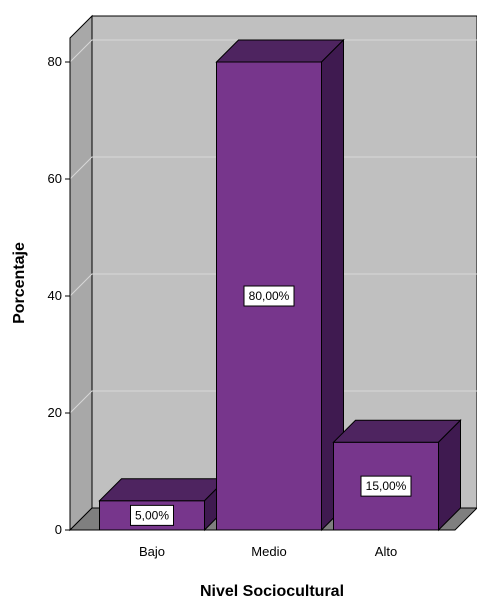 This screenshot has height=601, width=477. I want to click on y-axis-title: Porcentaje, so click(19, 283).